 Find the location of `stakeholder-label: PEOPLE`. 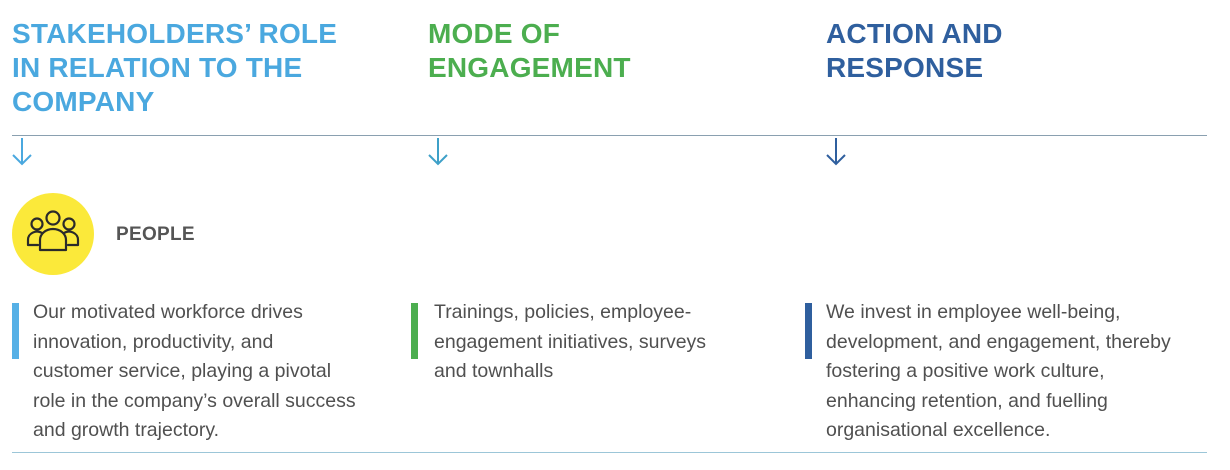

stakeholder-label: PEOPLE is located at coordinates (155, 234).